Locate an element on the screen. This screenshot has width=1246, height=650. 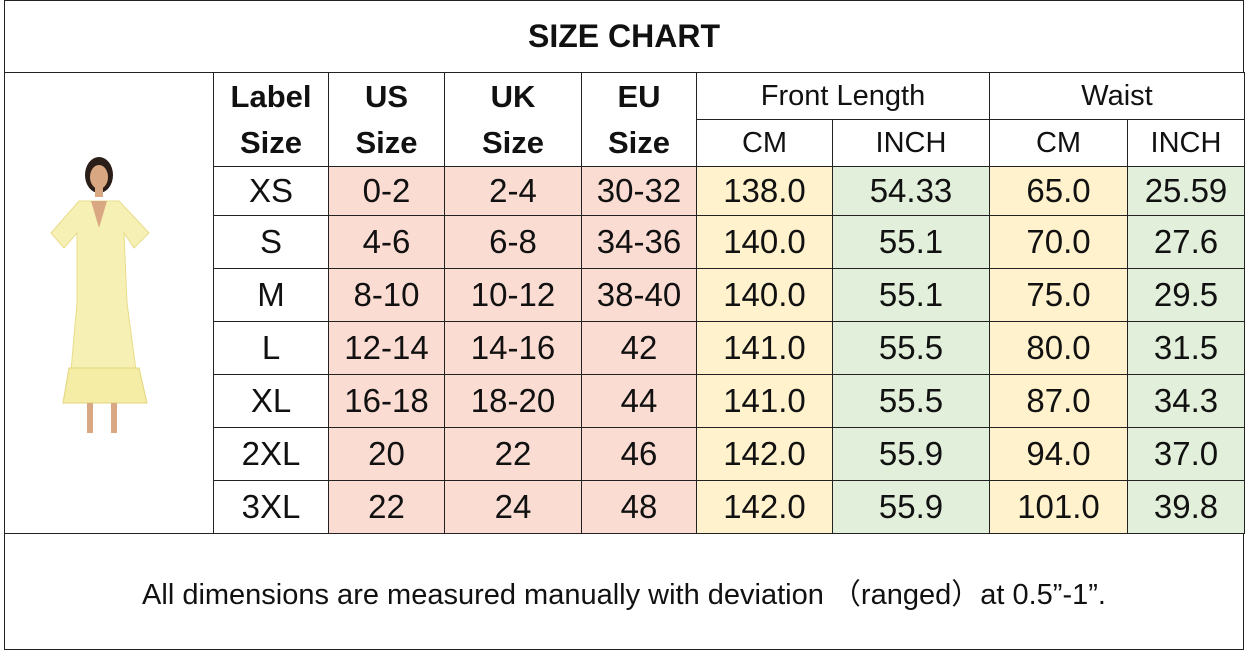
column-header: UK Size is located at coordinates (513, 119).